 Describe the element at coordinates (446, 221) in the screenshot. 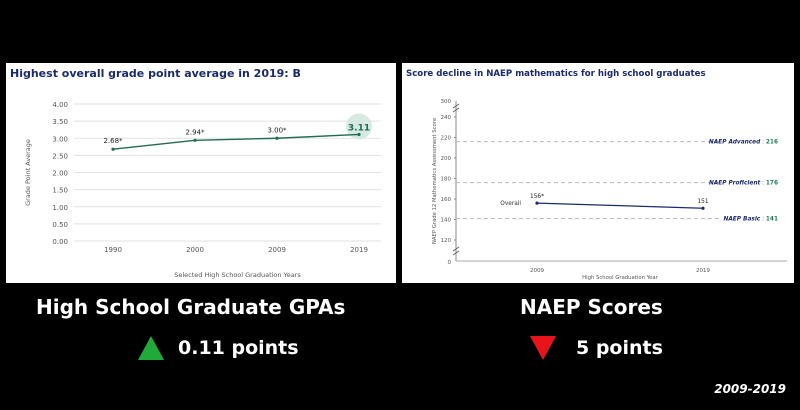

I see `naep-y-tick-label: 140` at that location.